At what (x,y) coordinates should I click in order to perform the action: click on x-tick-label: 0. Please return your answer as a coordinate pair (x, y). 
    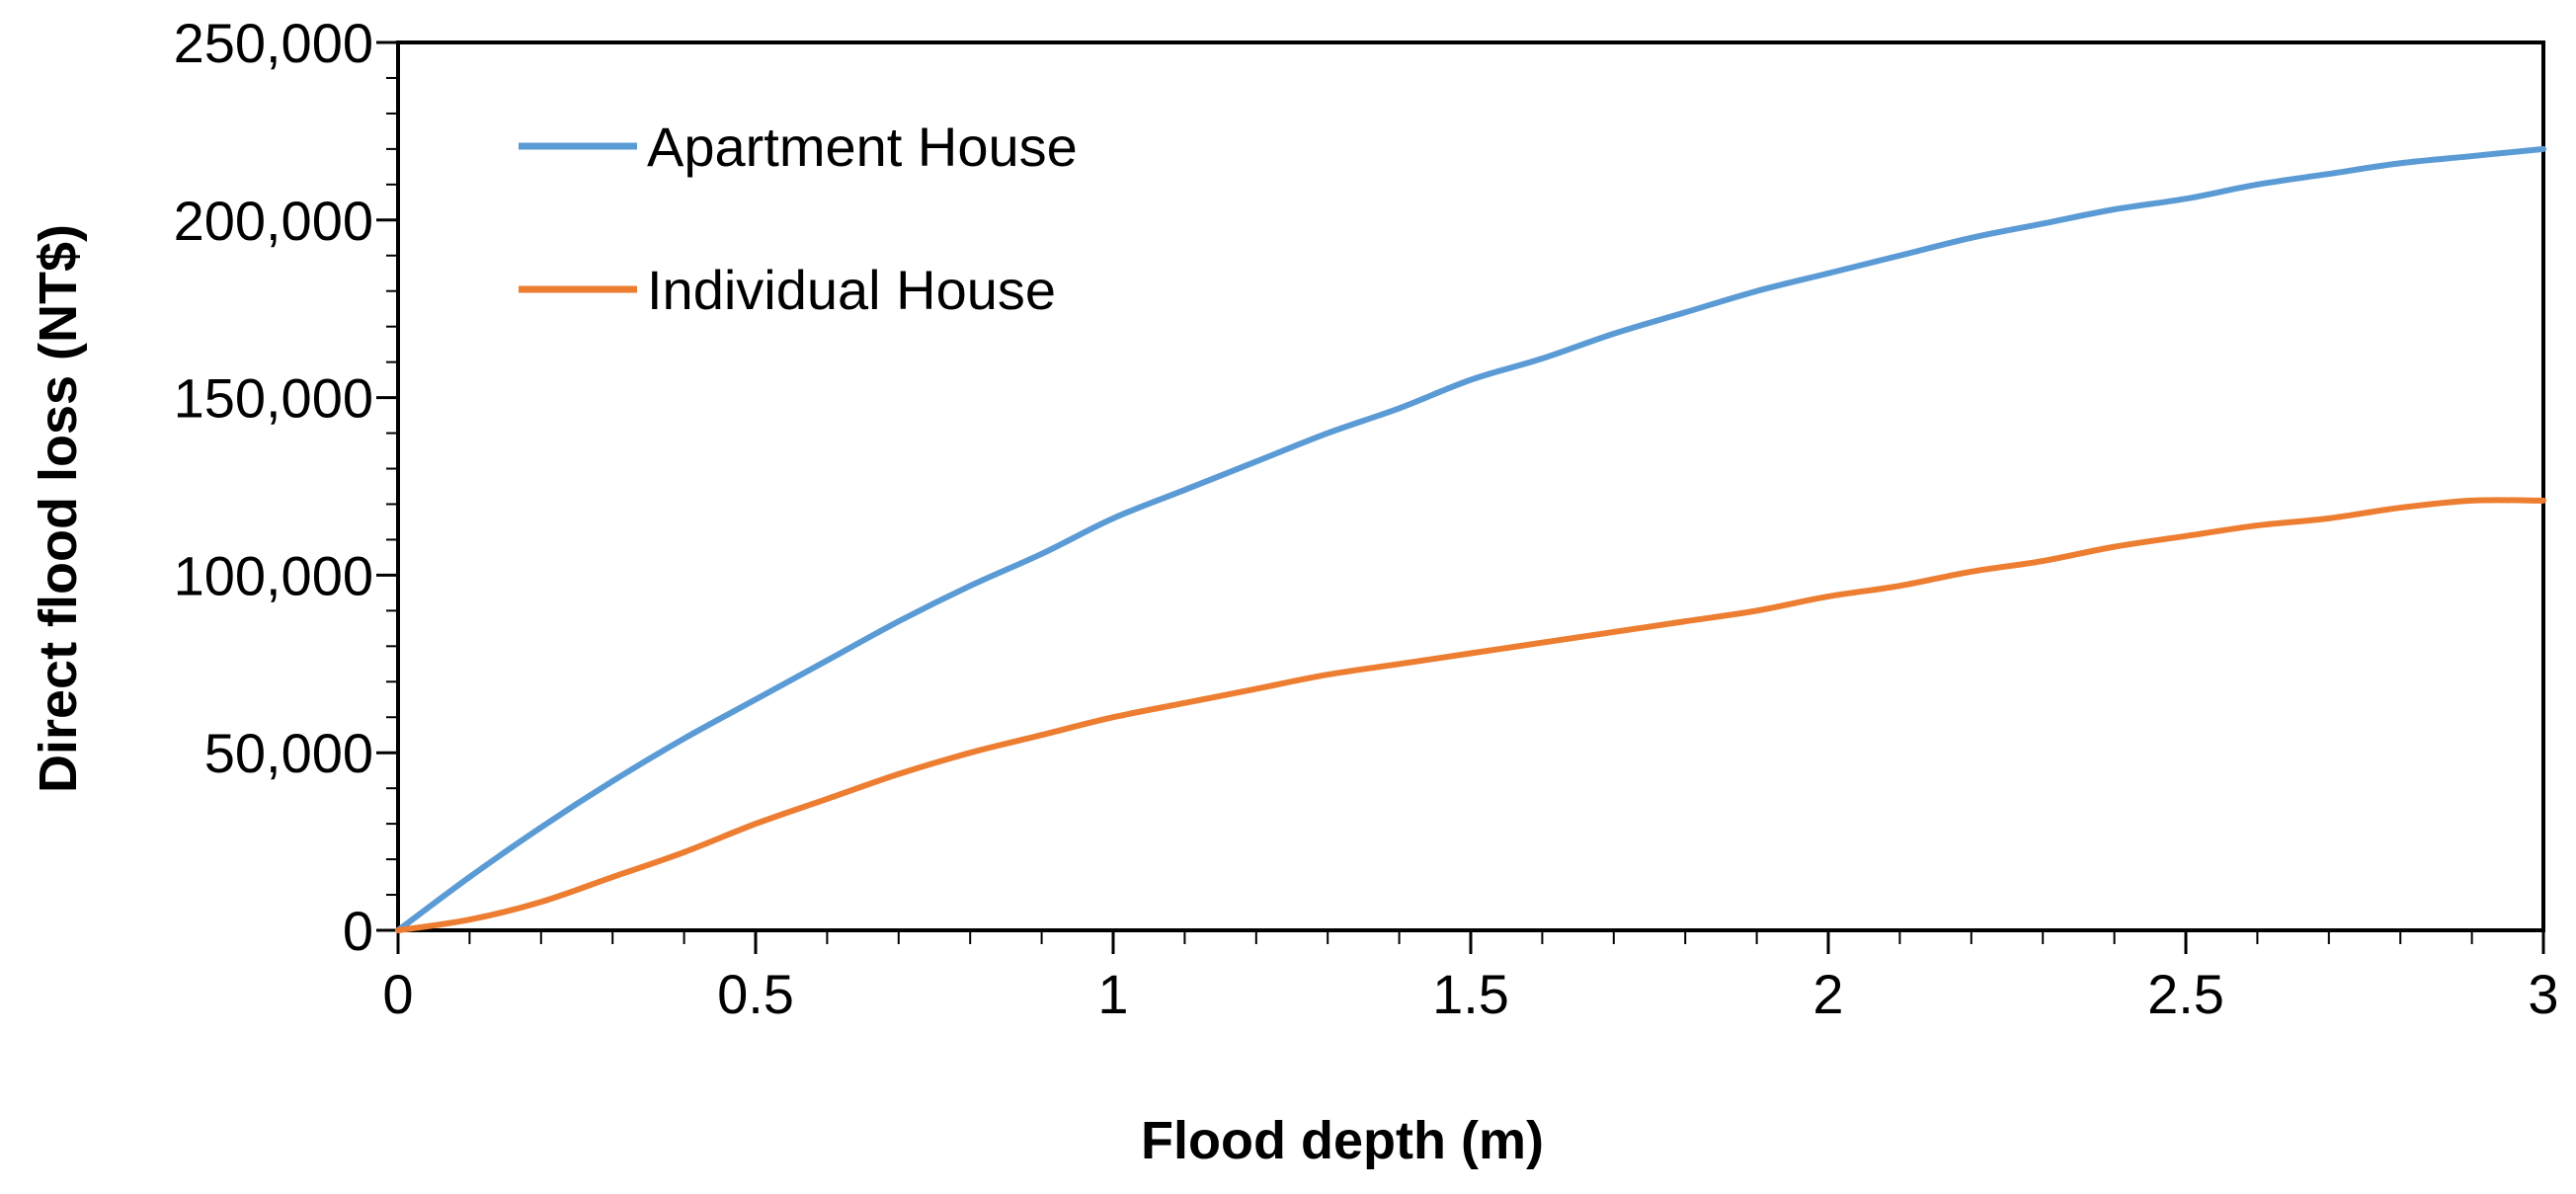
    Looking at the image, I should click on (397, 994).